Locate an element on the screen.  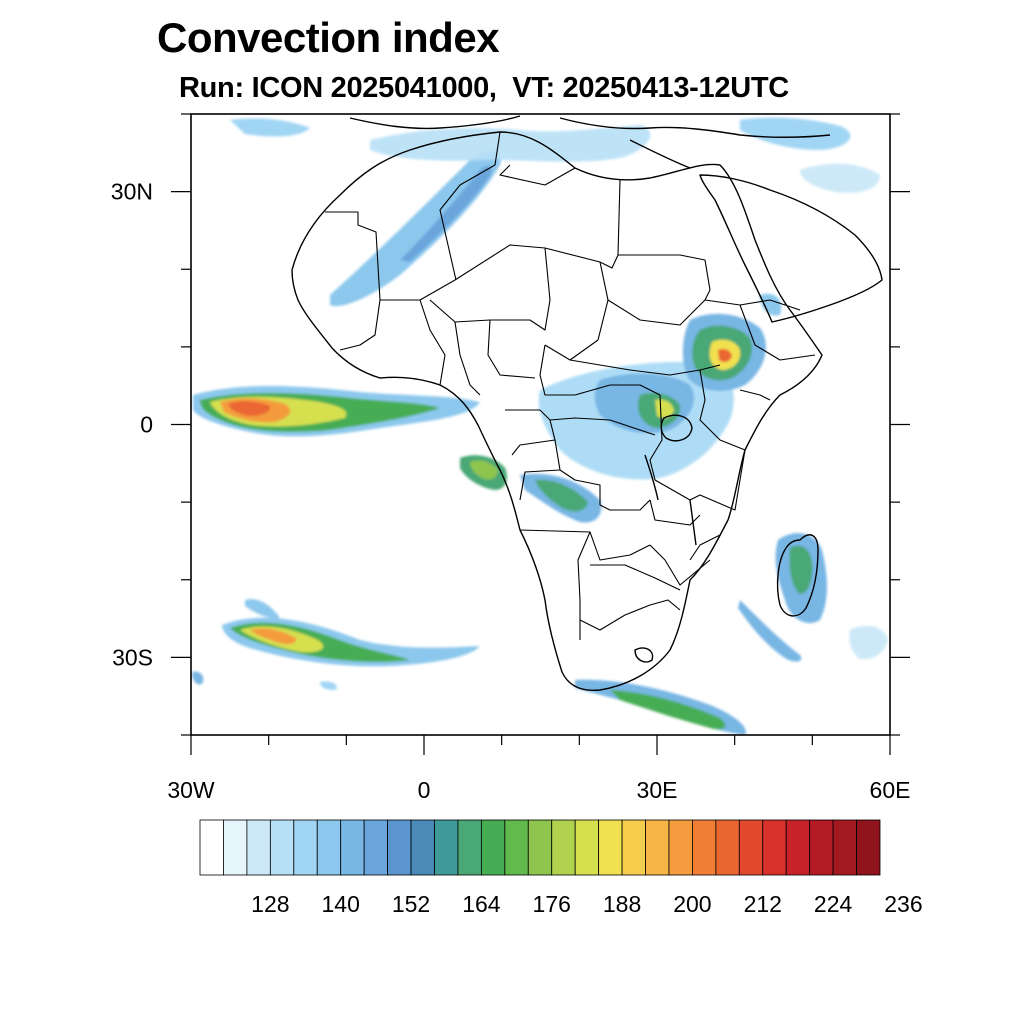
colorbar-labels: 128 140 152 164 176 188 200 212 224 236 is located at coordinates (586, 904).